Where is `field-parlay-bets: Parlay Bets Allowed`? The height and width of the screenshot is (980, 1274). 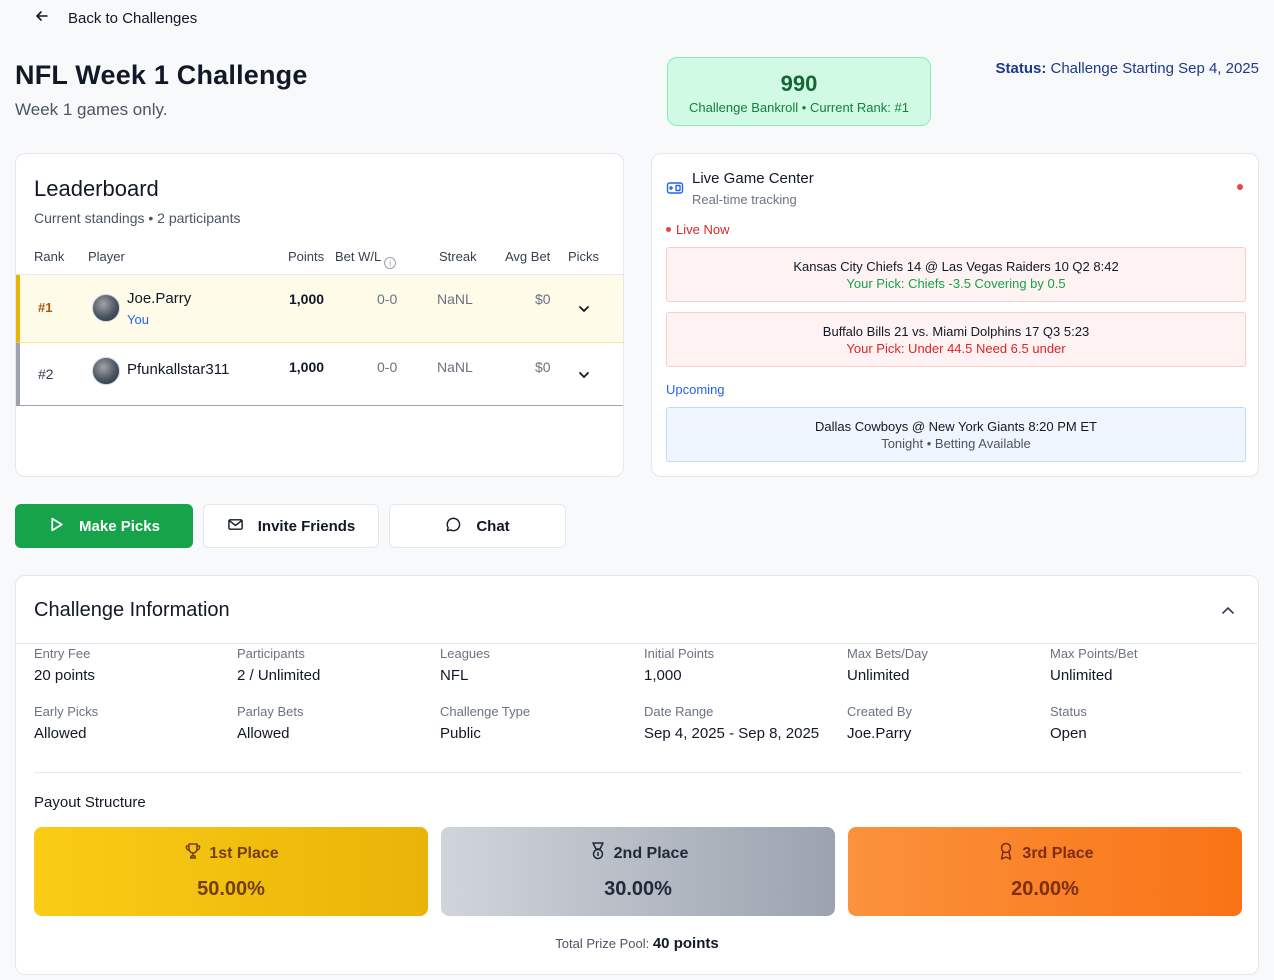
field-parlay-bets: Parlay Bets Allowed is located at coordinates (270, 723).